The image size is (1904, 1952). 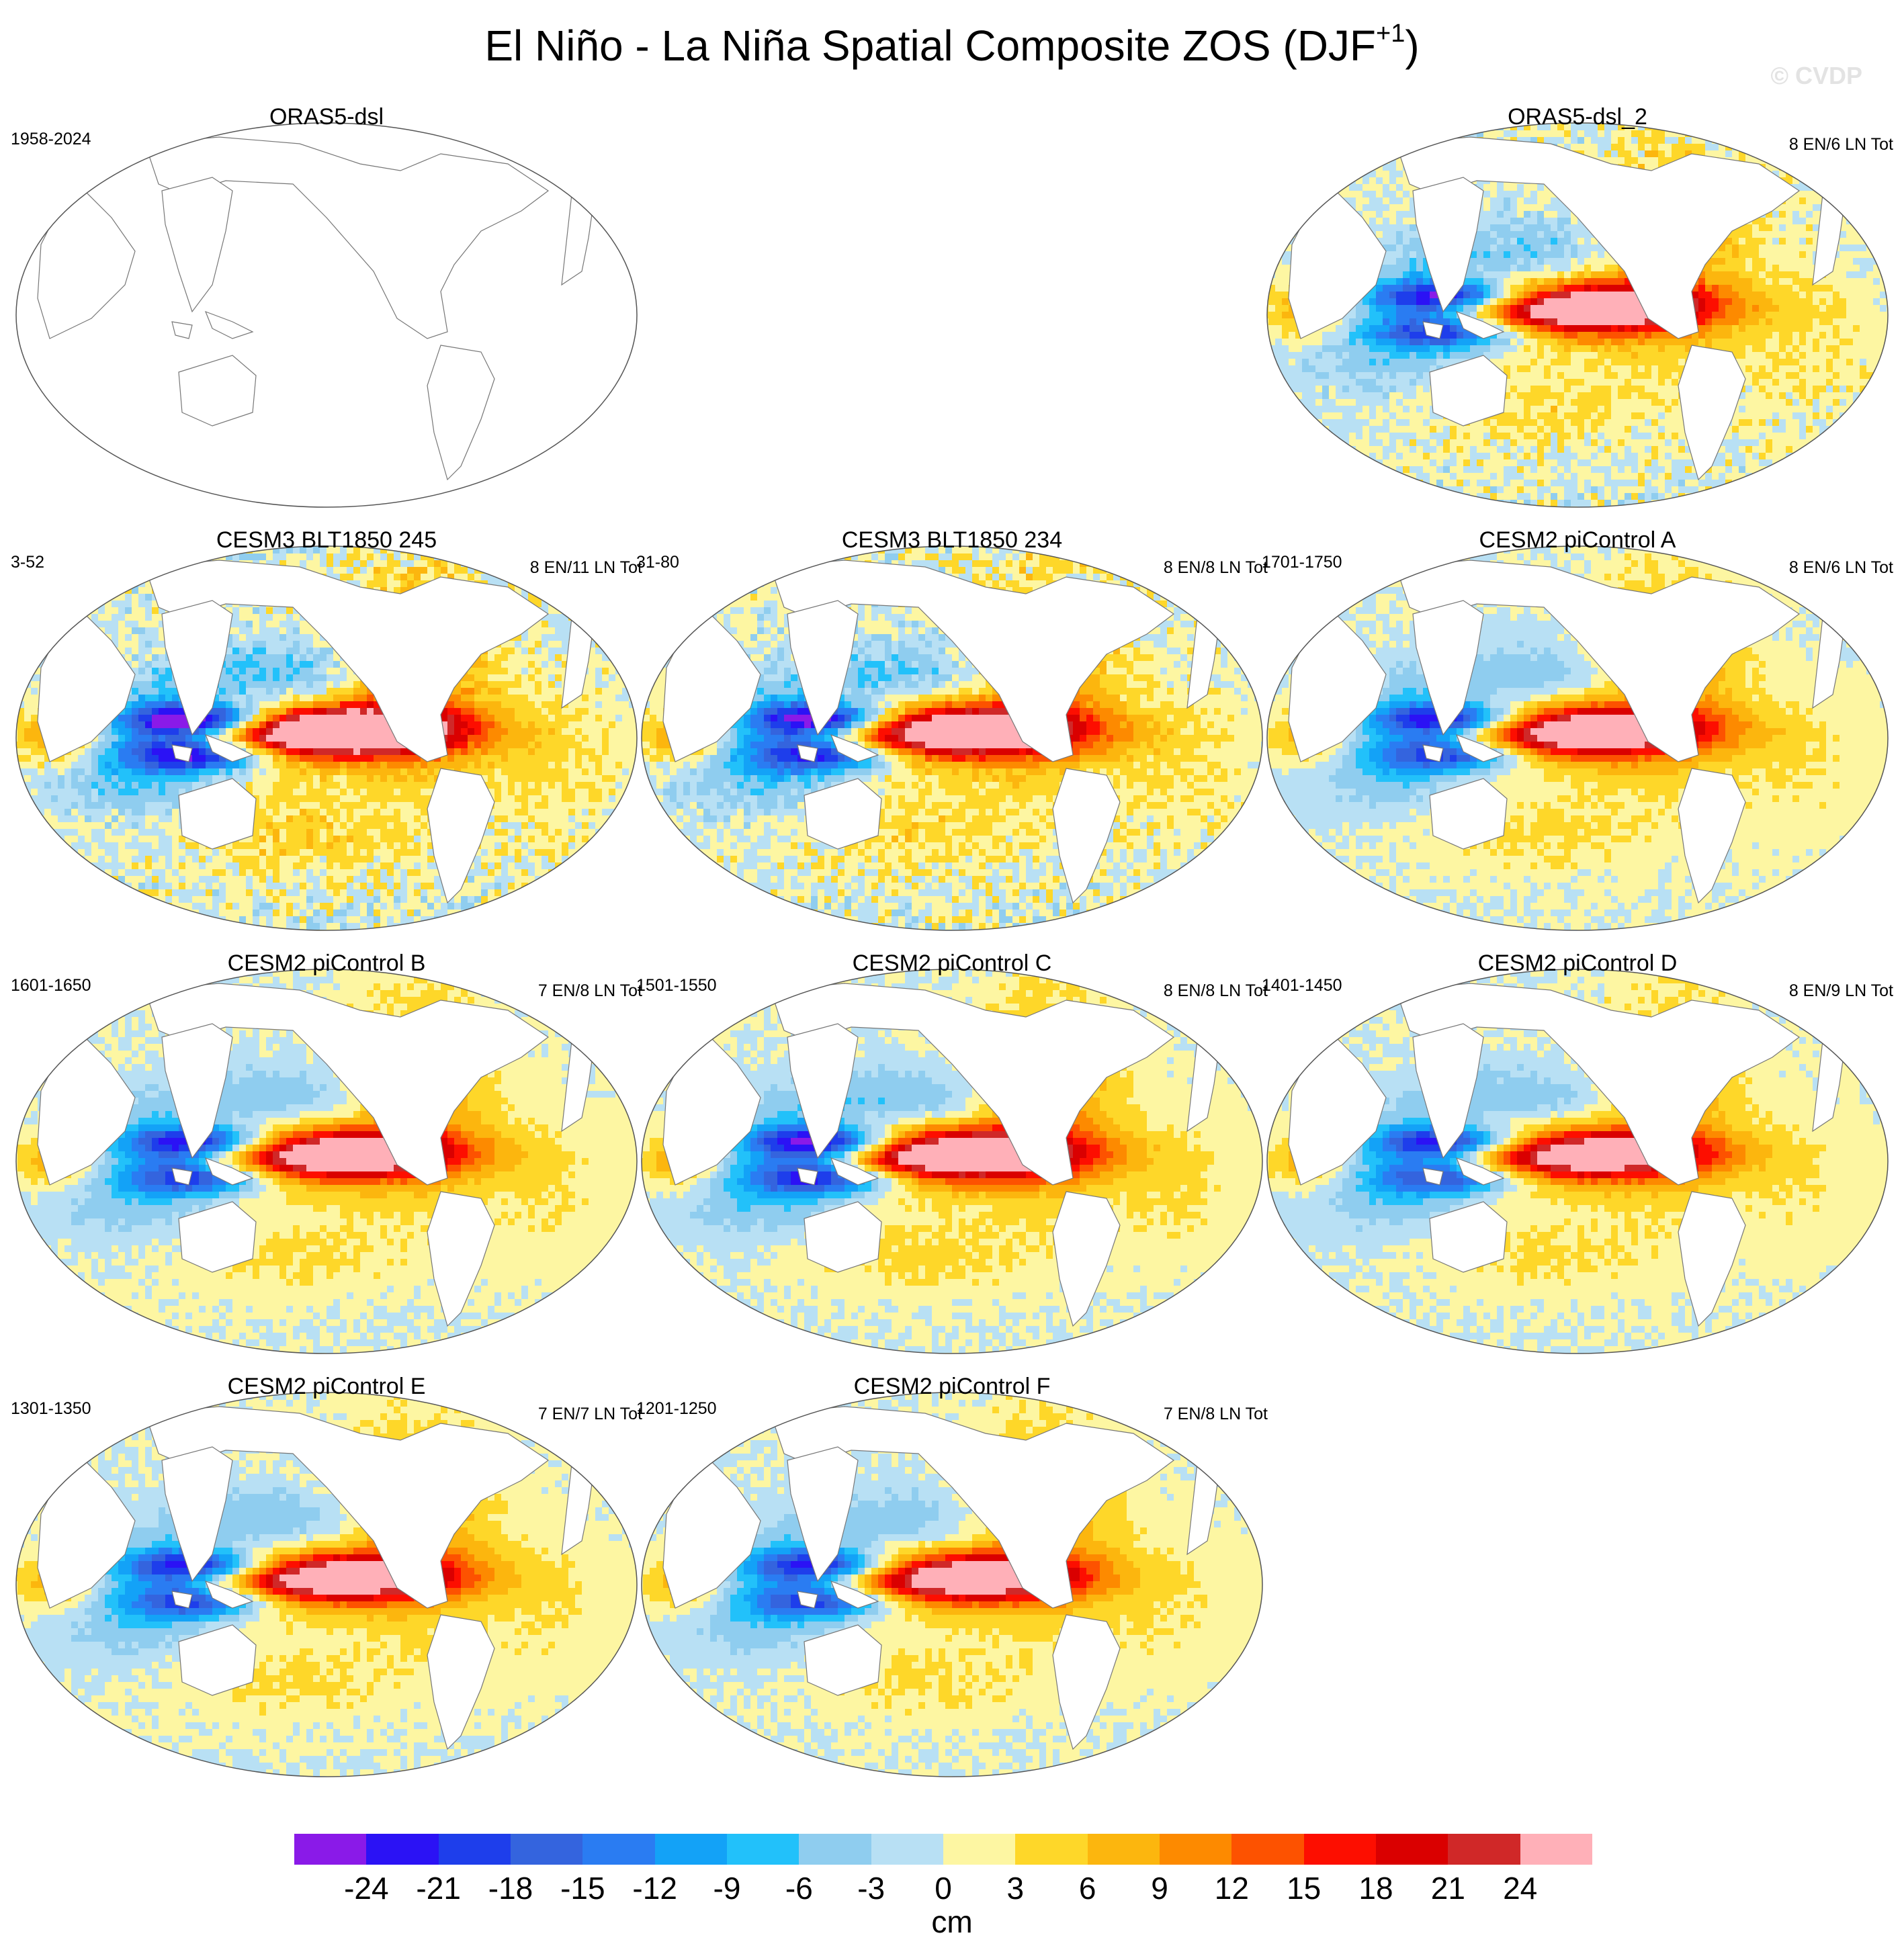 I want to click on title-superscript: +1, so click(x=1390, y=33).